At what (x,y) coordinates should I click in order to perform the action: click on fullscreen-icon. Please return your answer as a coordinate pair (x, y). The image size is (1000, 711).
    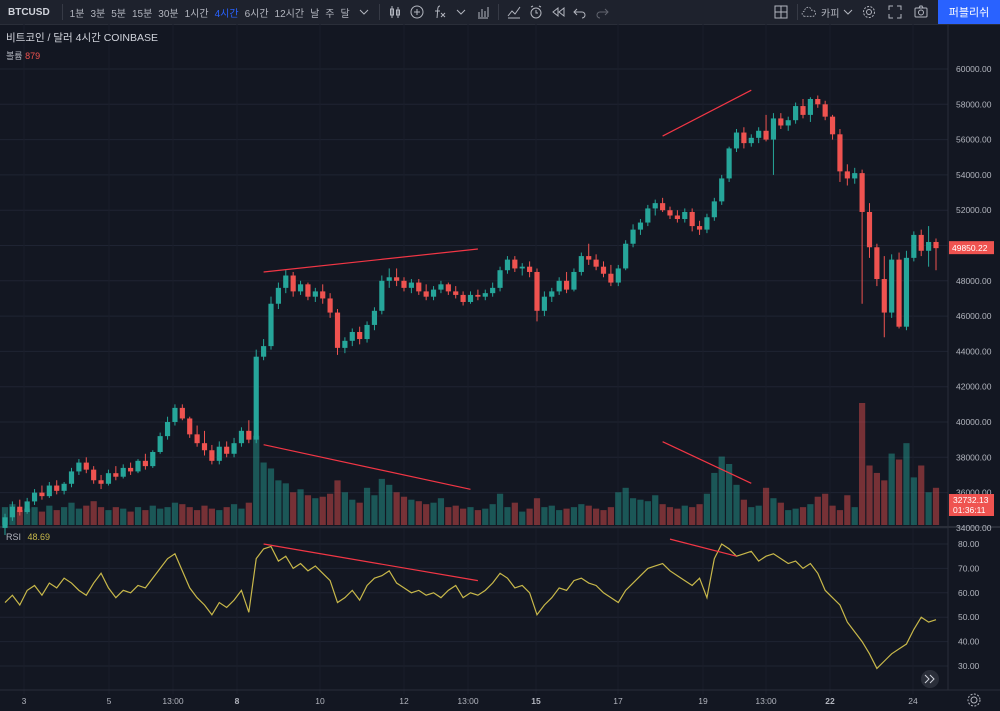
    Looking at the image, I should click on (895, 12).